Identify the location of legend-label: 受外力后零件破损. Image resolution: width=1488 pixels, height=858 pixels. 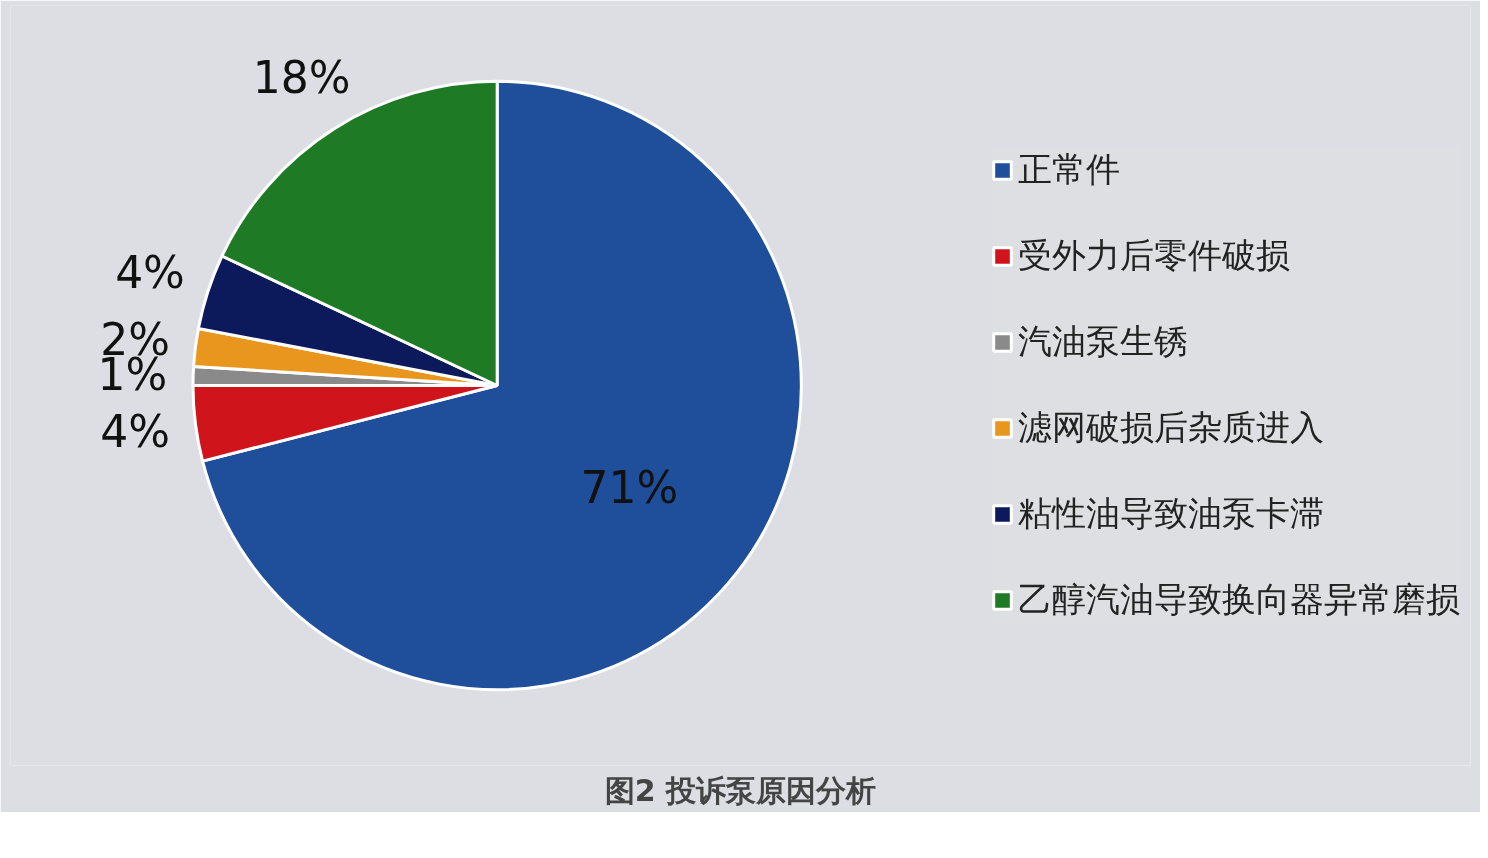
(1154, 255).